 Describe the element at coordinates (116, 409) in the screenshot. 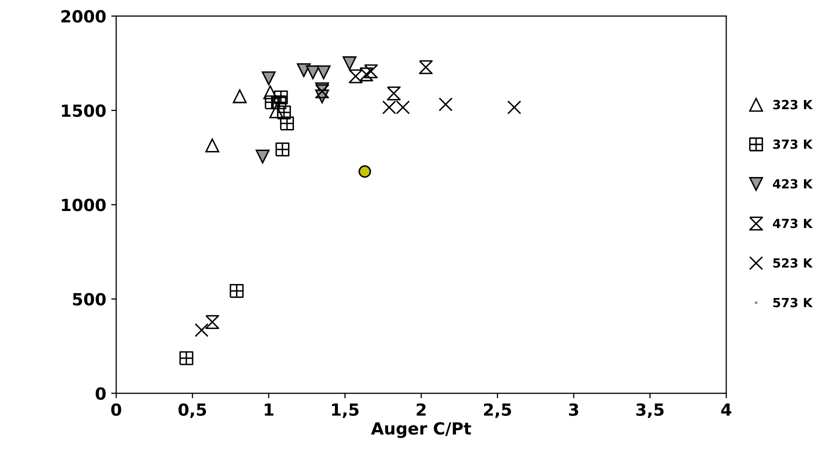

I see `x-tick-label: 0` at that location.